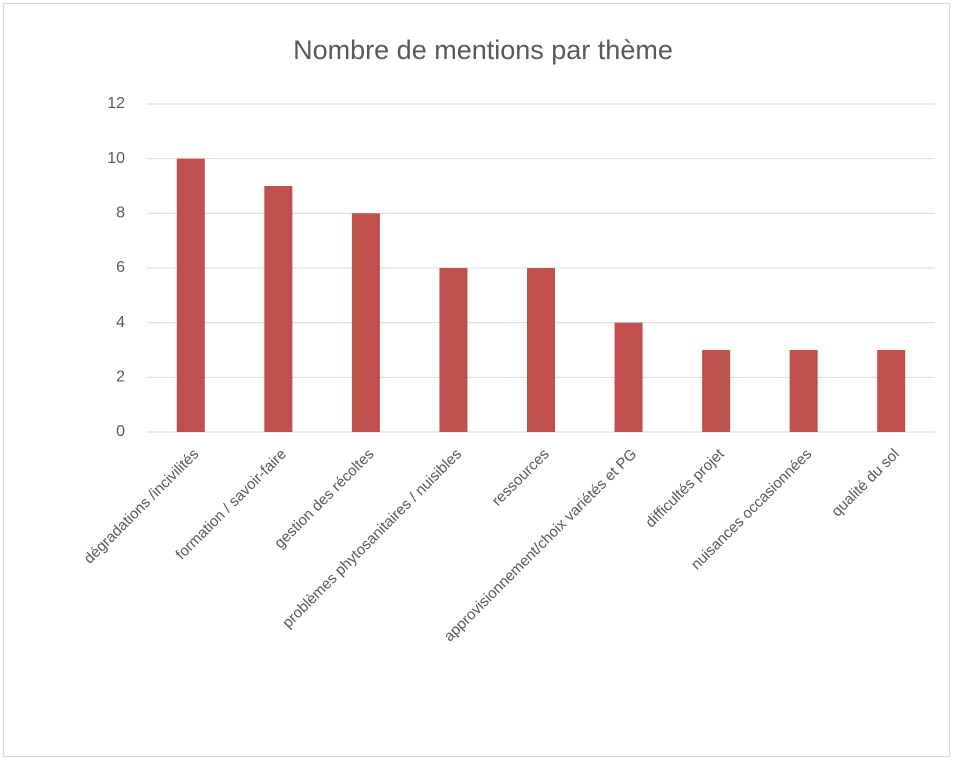 Image resolution: width=953 pixels, height=760 pixels. What do you see at coordinates (120, 322) in the screenshot?
I see `y-tick-label: 4` at bounding box center [120, 322].